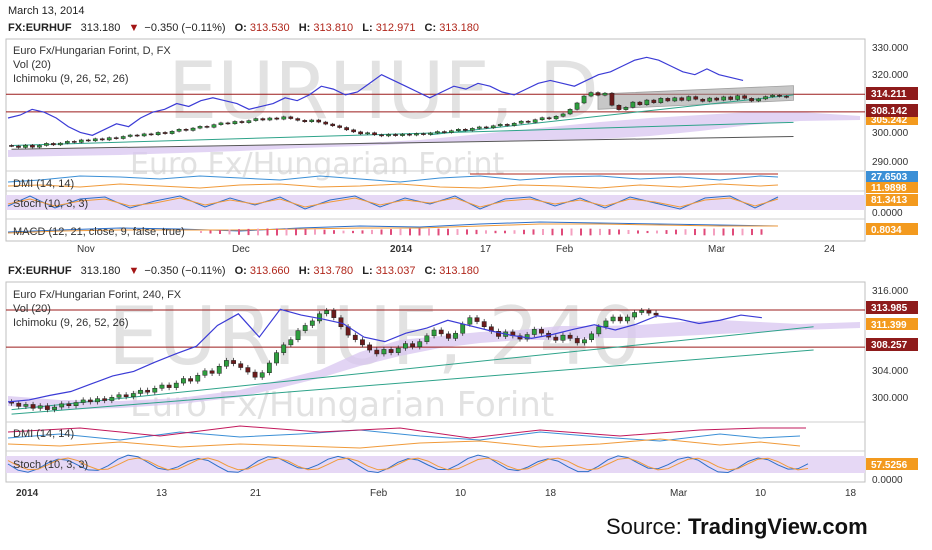  What do you see at coordinates (892, 307) in the screenshot?
I see `h4-tag-313-bg` at bounding box center [892, 307].